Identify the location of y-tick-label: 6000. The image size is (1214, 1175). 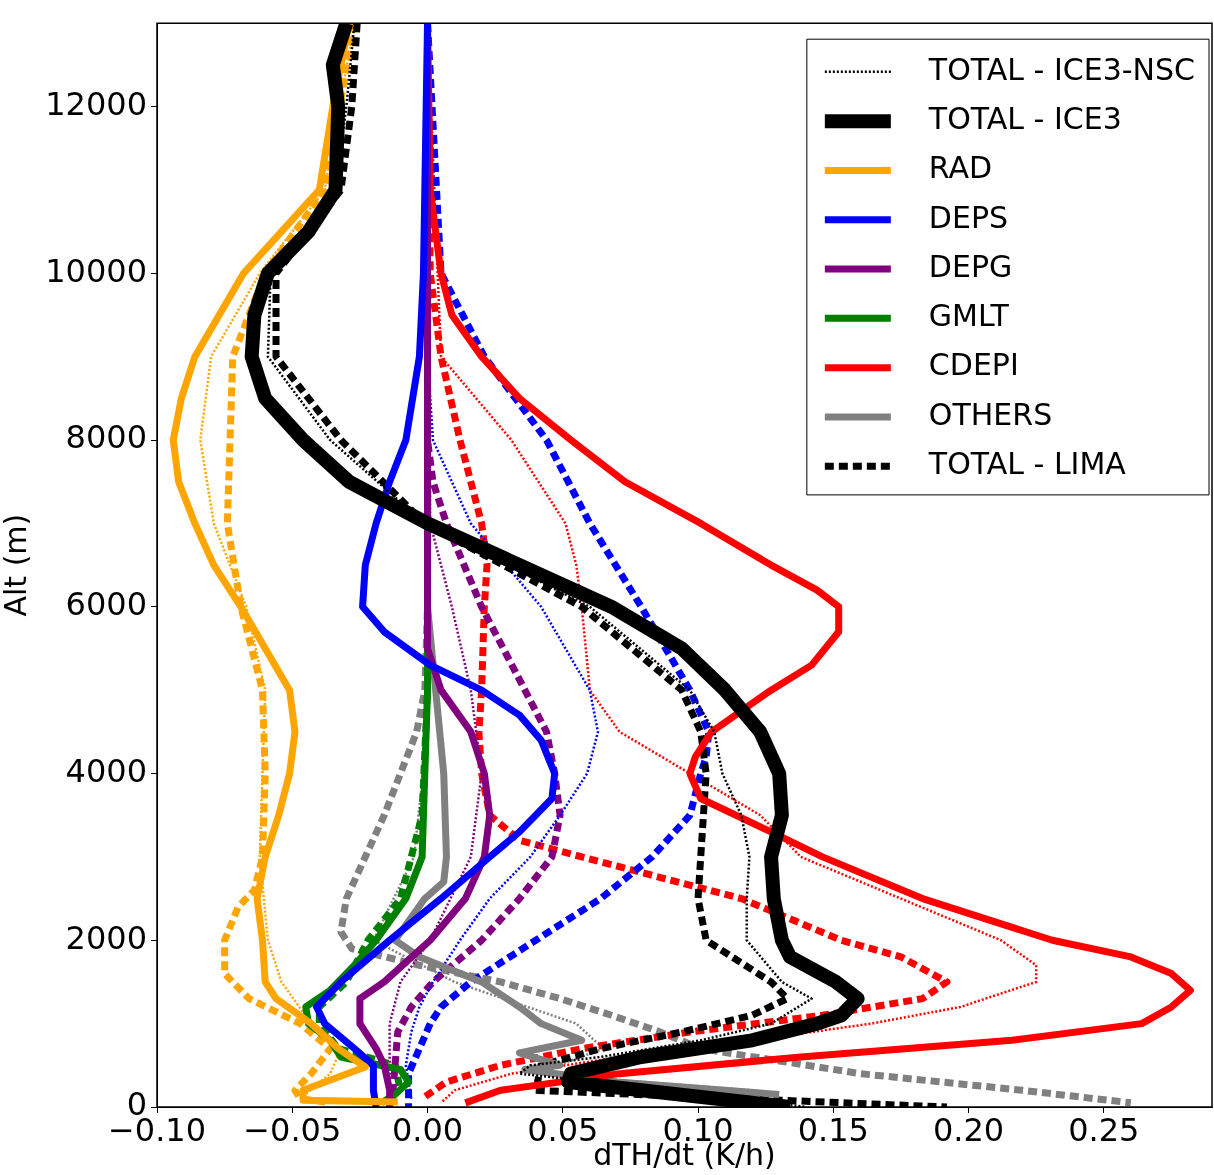
(106, 604).